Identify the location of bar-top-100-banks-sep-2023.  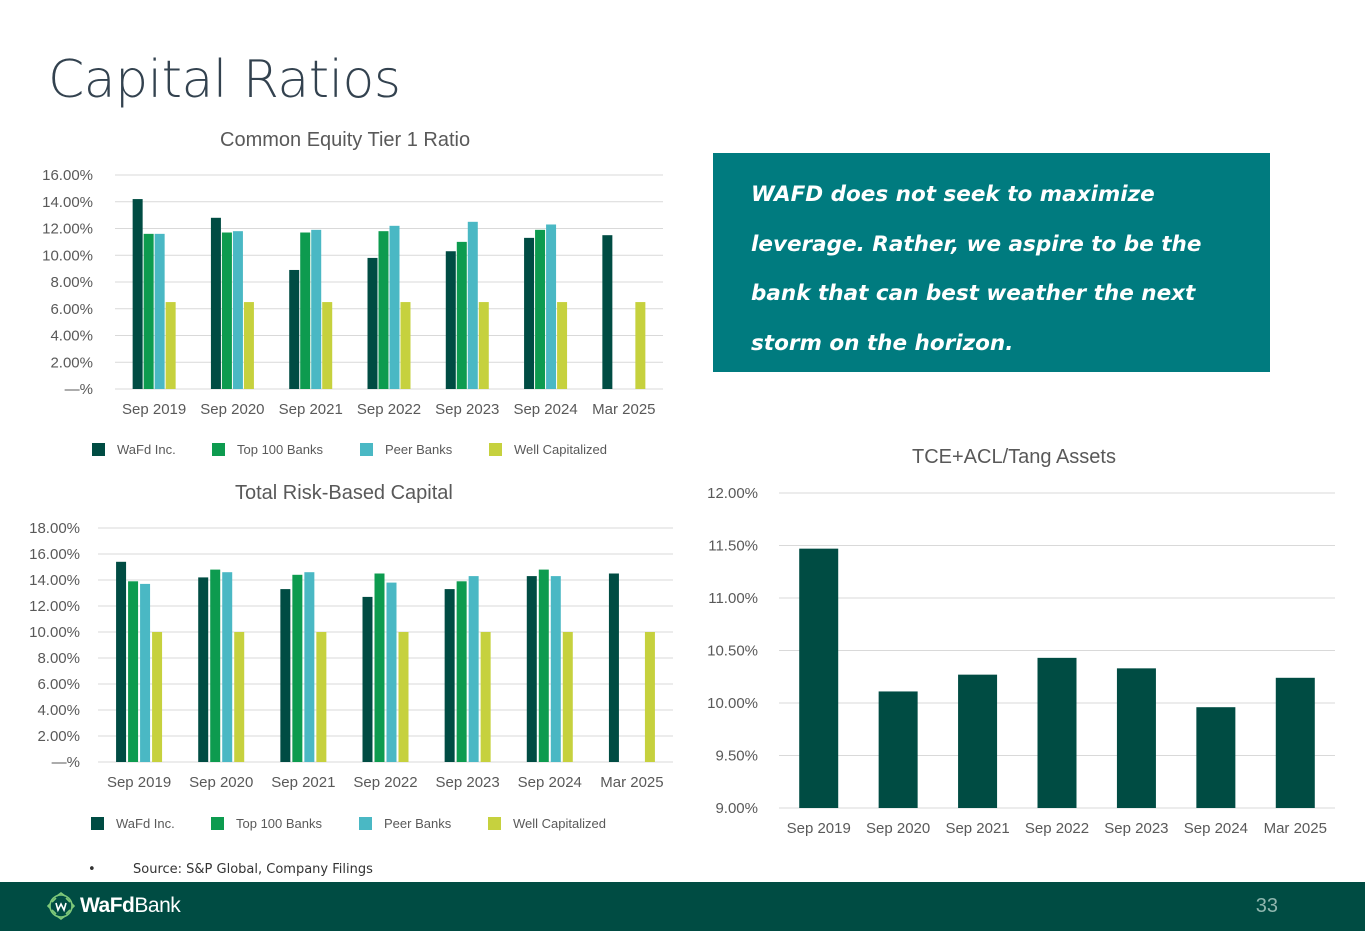
(461, 315).